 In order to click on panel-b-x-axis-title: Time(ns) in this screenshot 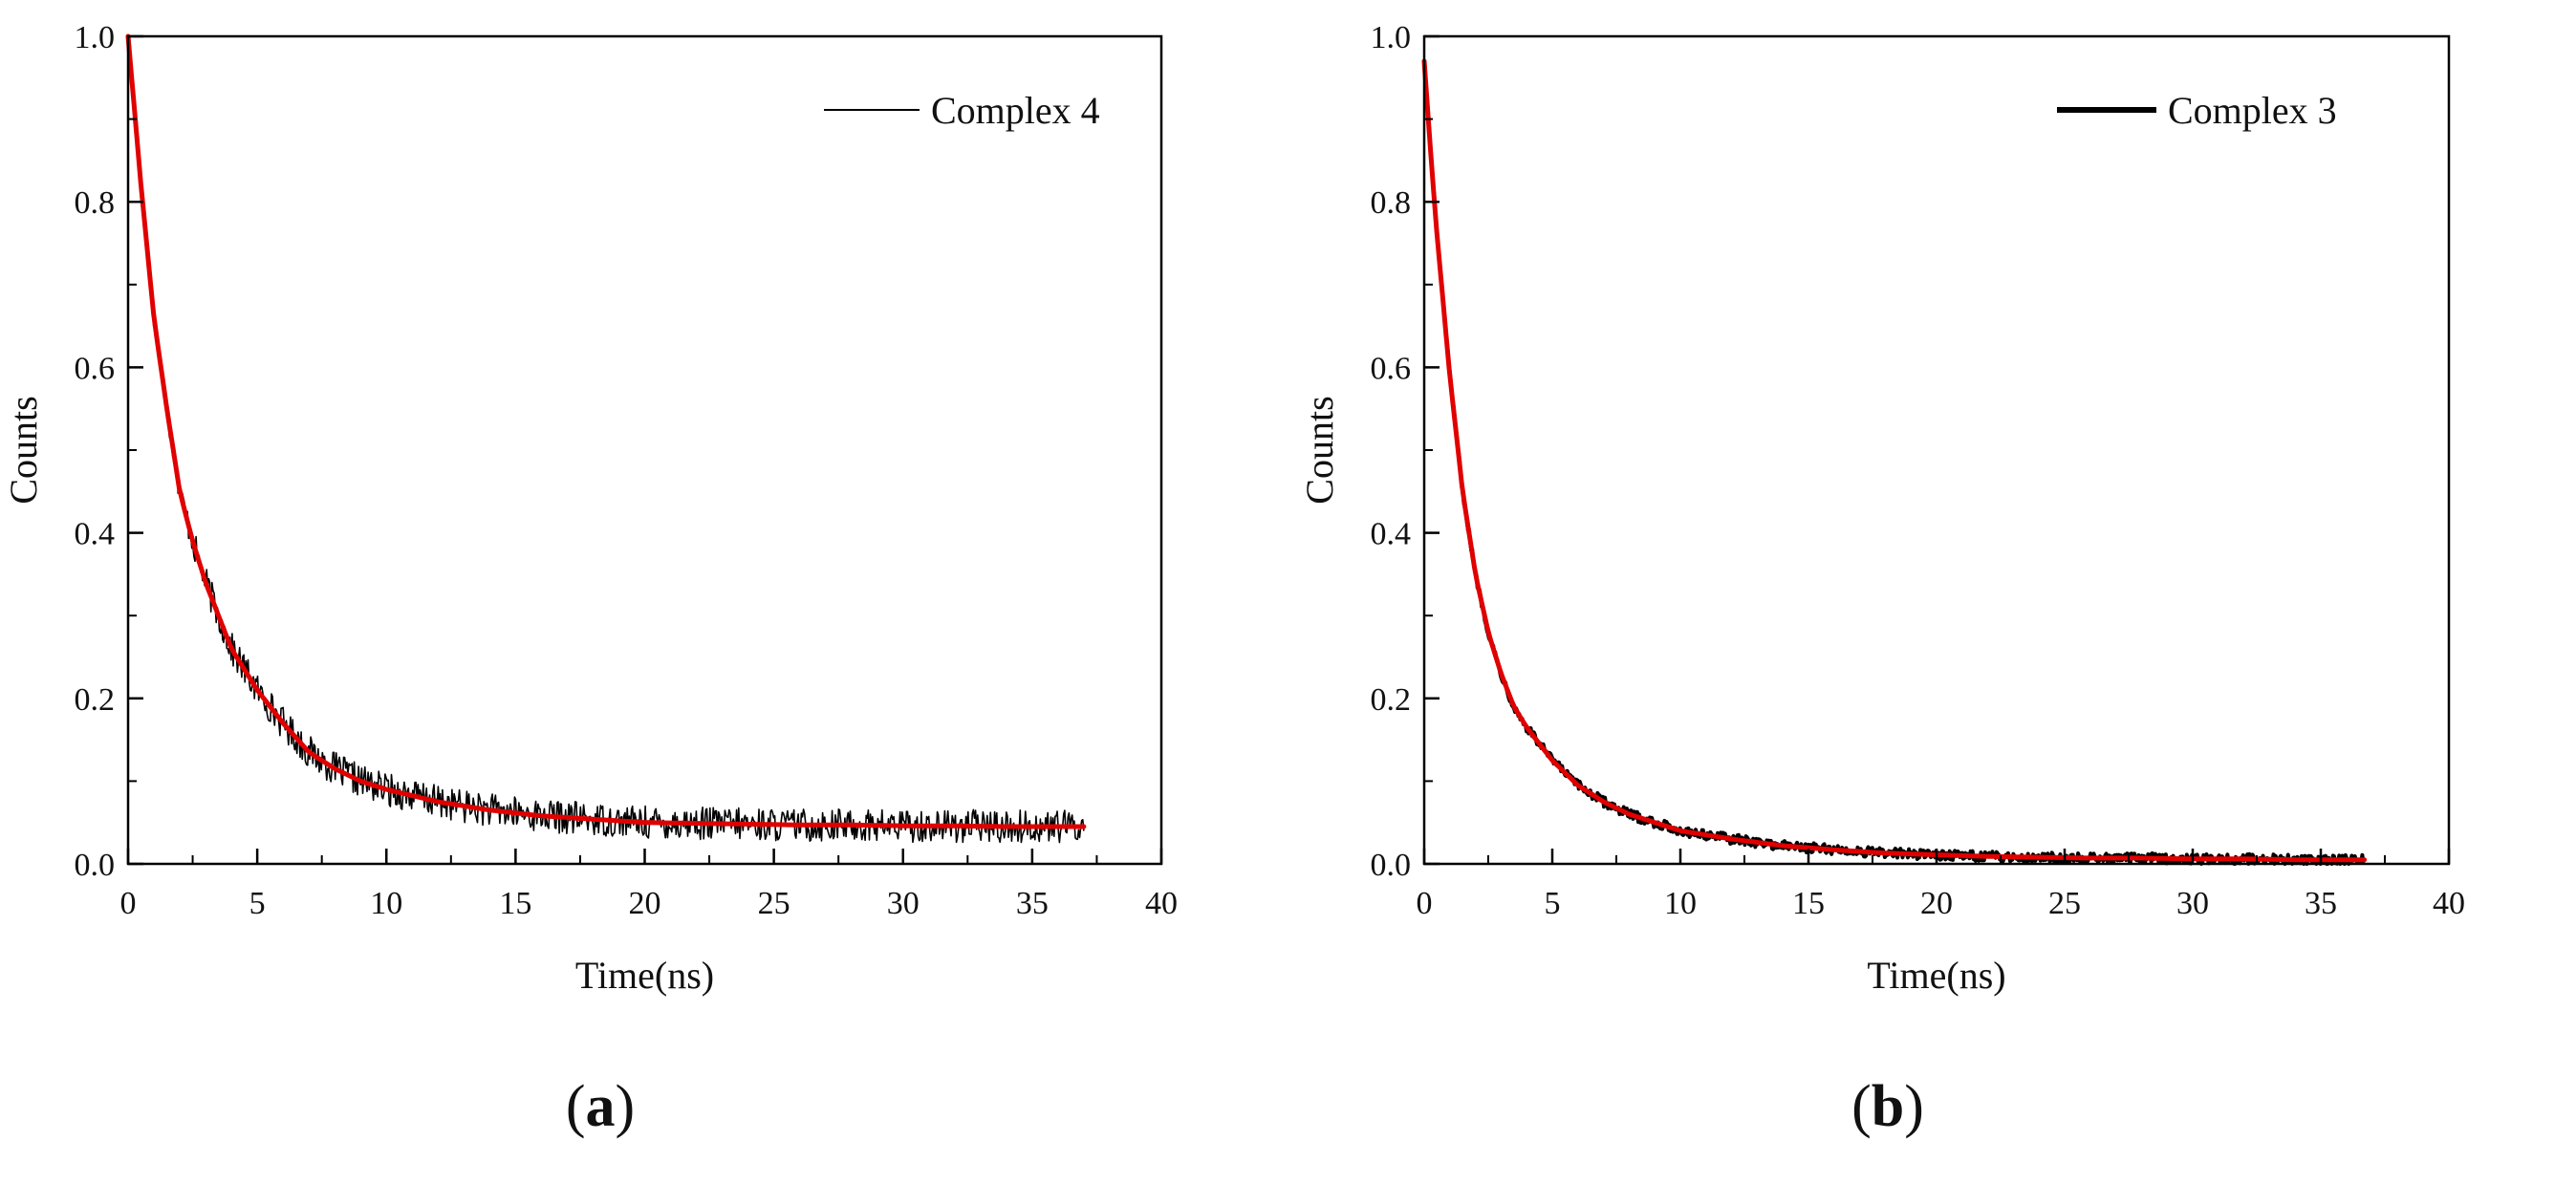, I will do `click(1936, 975)`.